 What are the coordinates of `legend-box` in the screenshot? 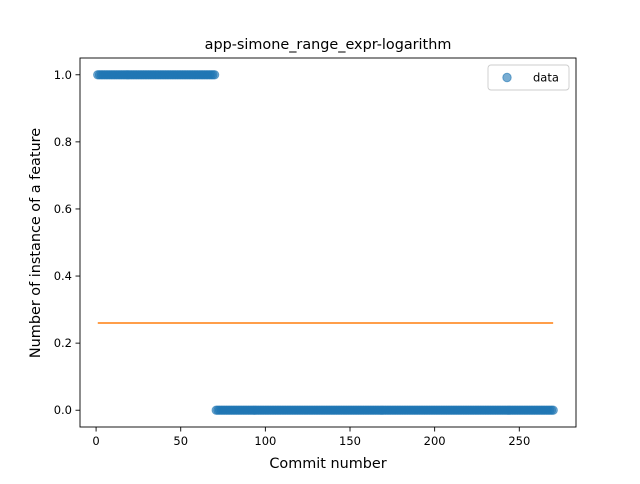 It's located at (528, 77).